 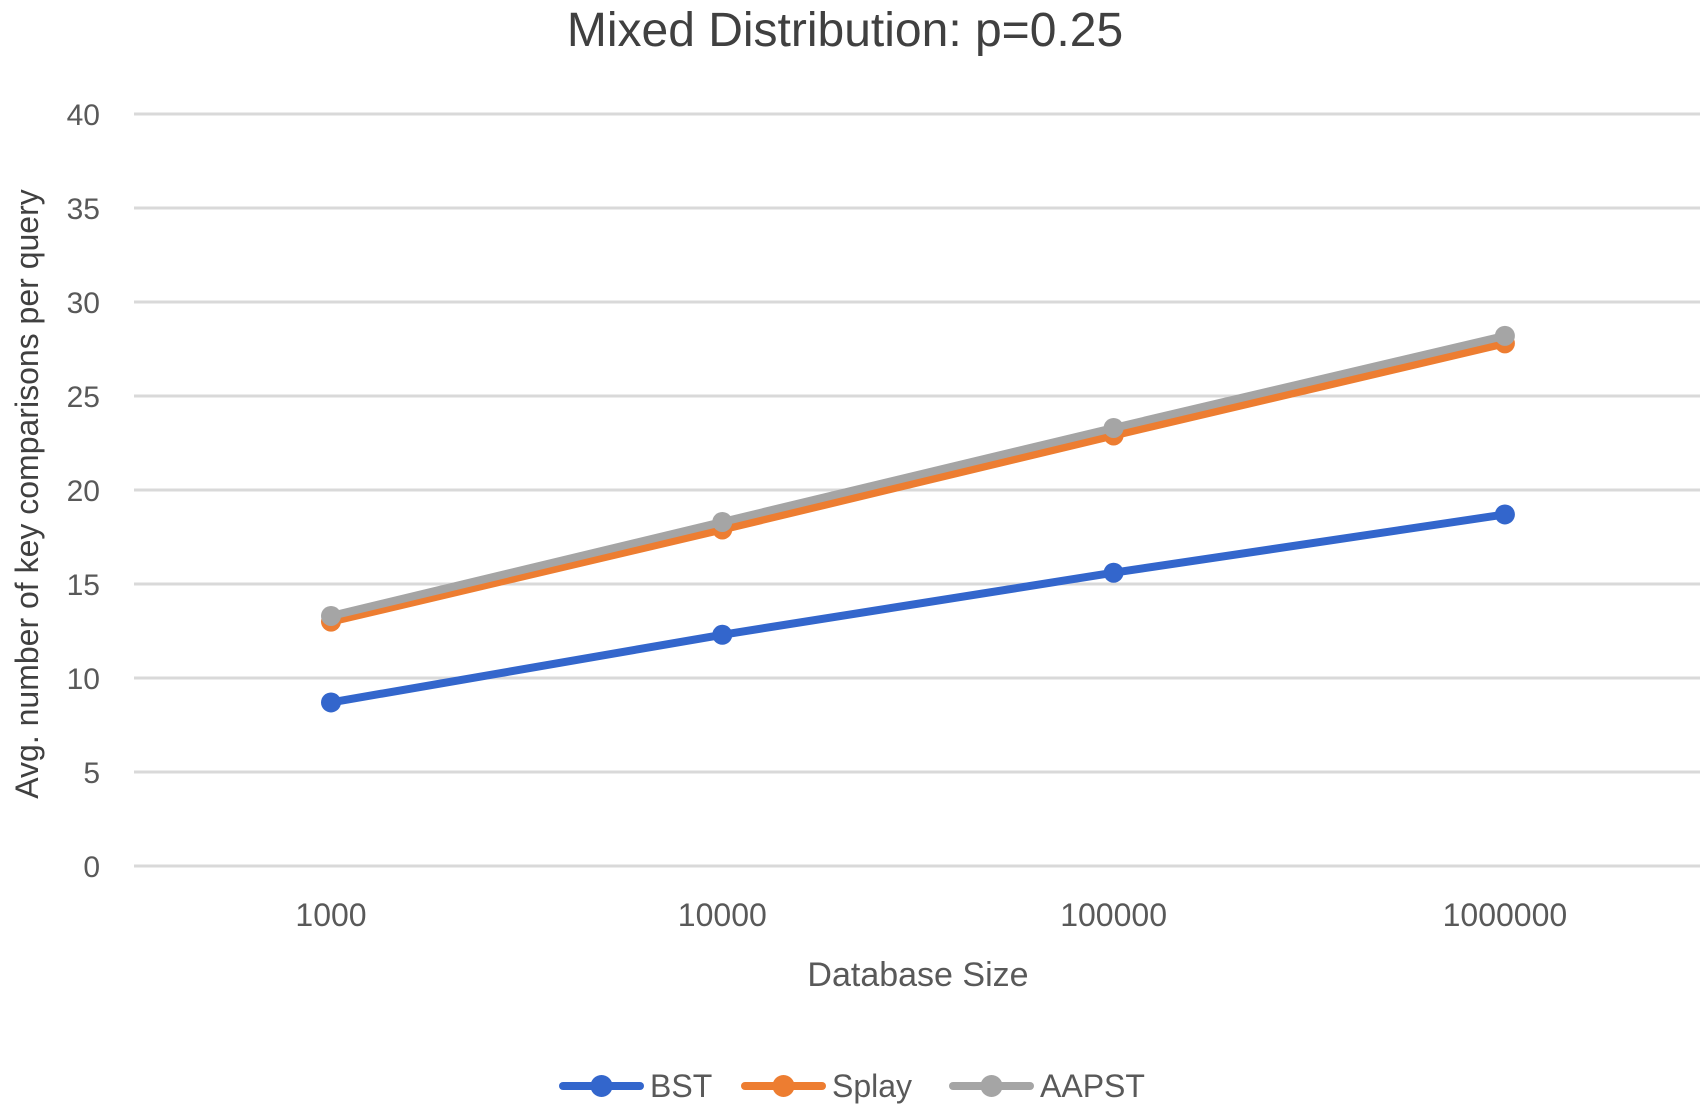 What do you see at coordinates (83, 679) in the screenshot?
I see `y-tick-label: 10` at bounding box center [83, 679].